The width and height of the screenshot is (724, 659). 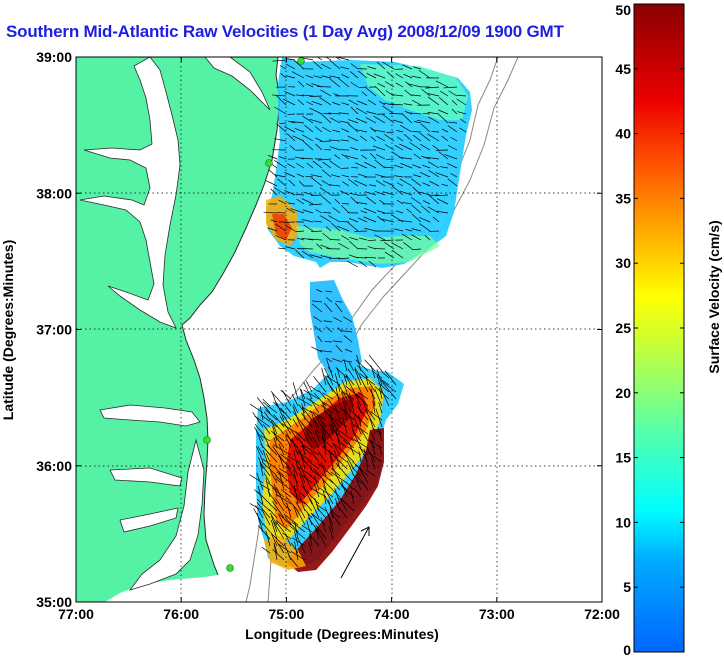 What do you see at coordinates (414, 92) in the screenshot?
I see `velocity-field-north-warm` at bounding box center [414, 92].